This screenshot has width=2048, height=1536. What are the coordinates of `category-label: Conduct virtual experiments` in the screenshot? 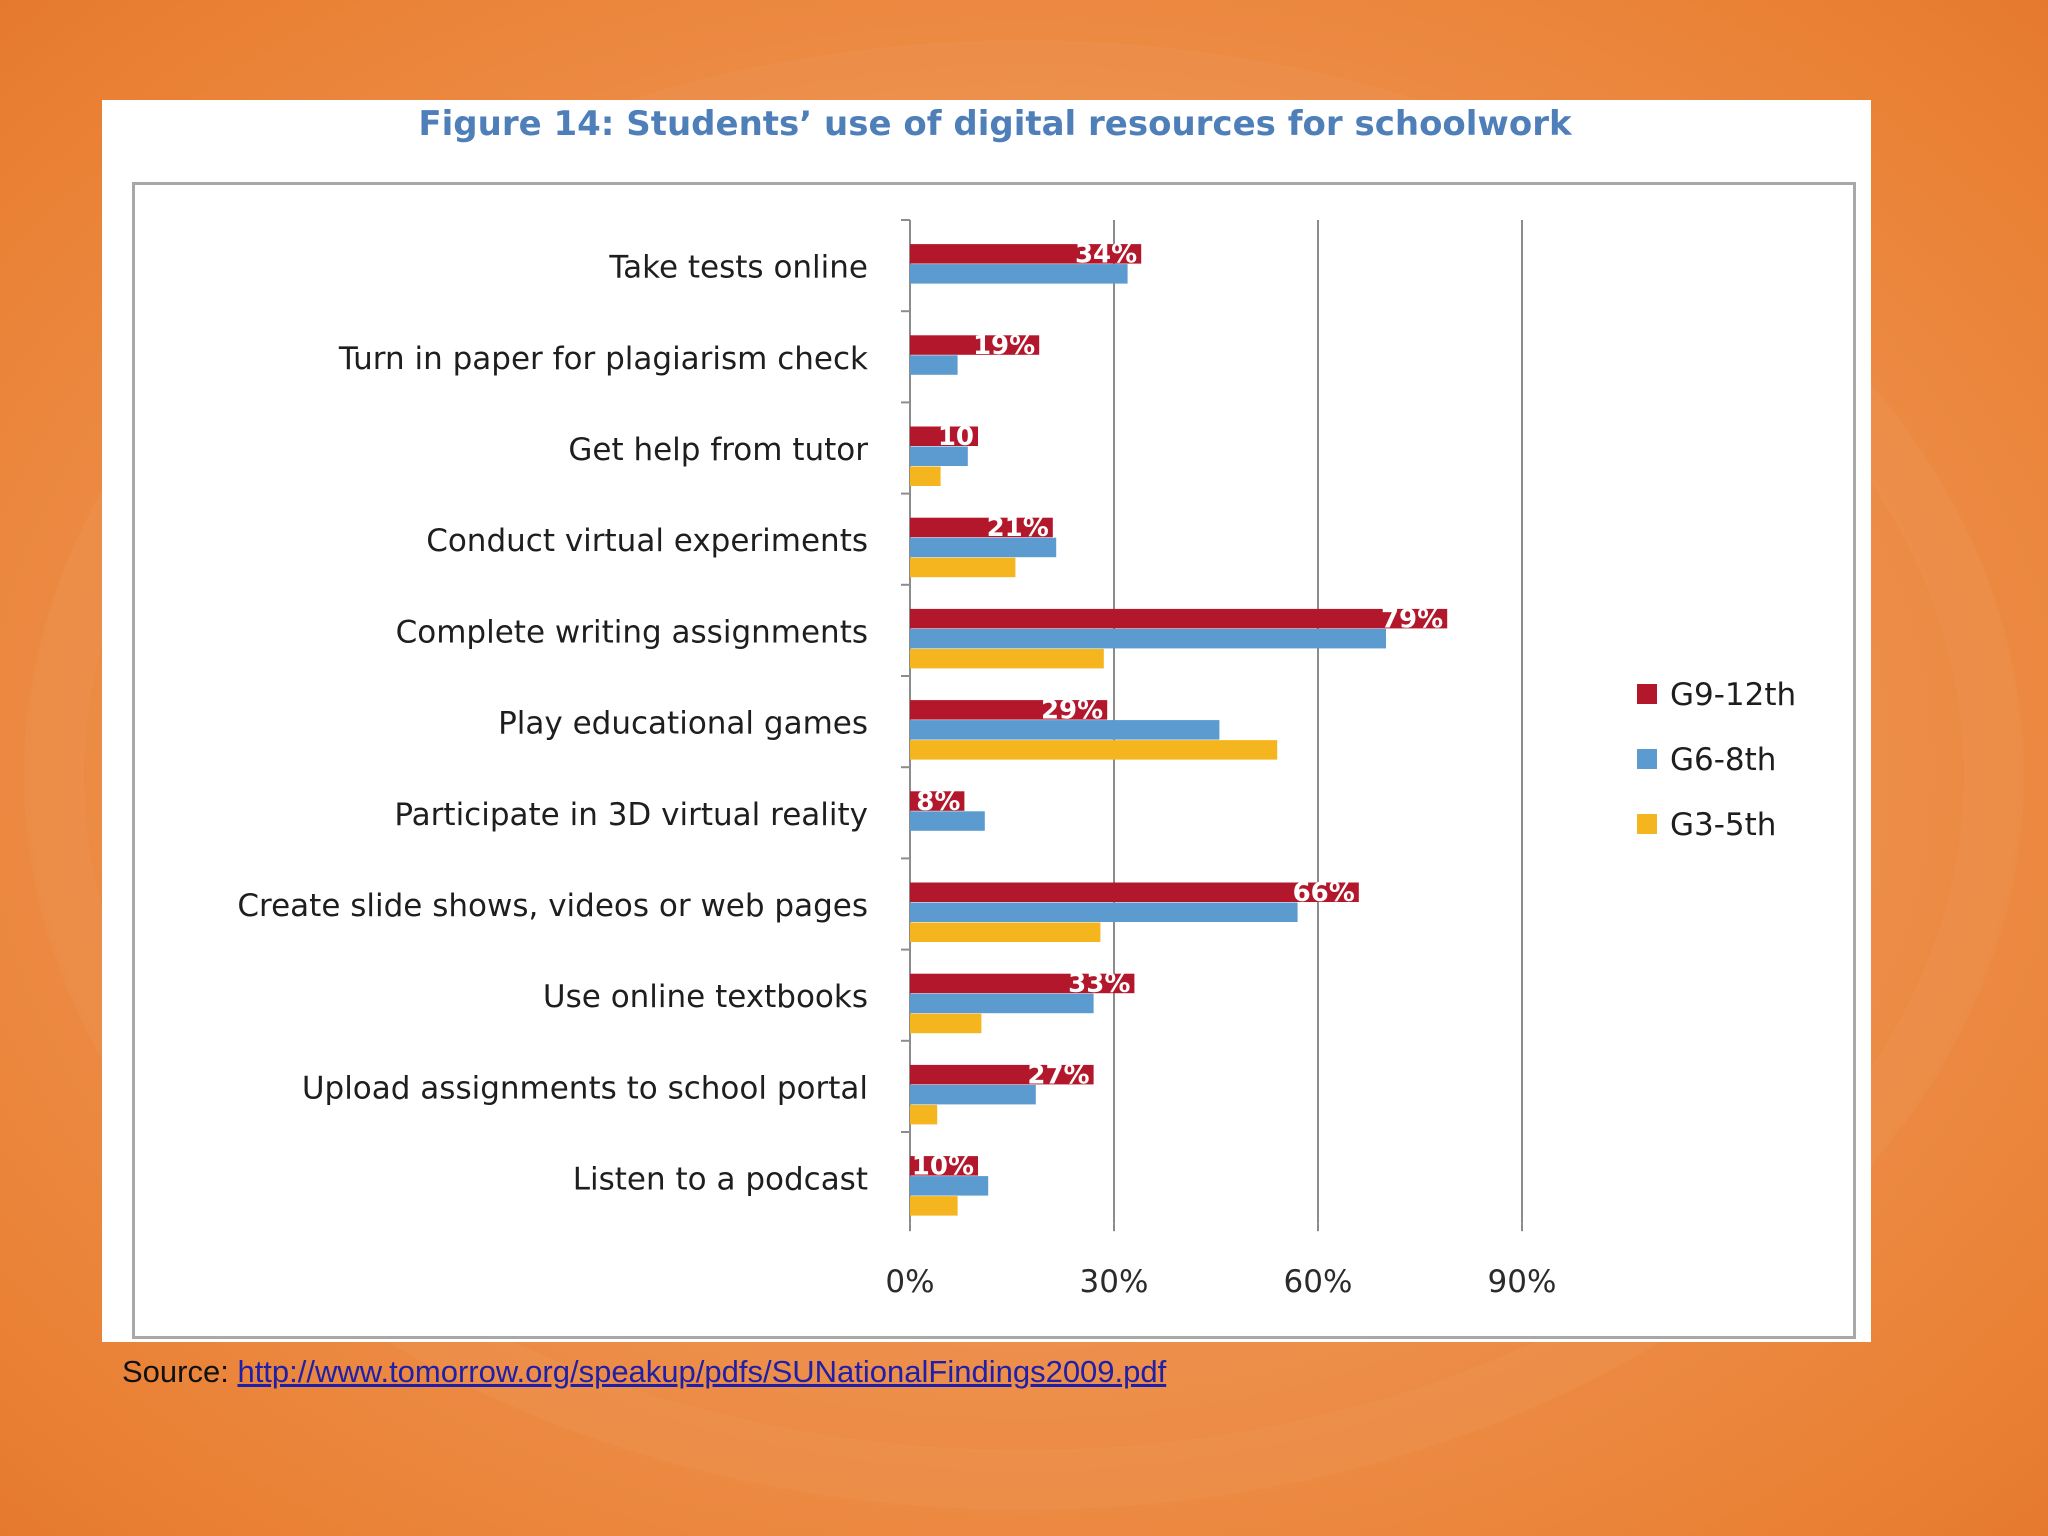 It's located at (647, 541).